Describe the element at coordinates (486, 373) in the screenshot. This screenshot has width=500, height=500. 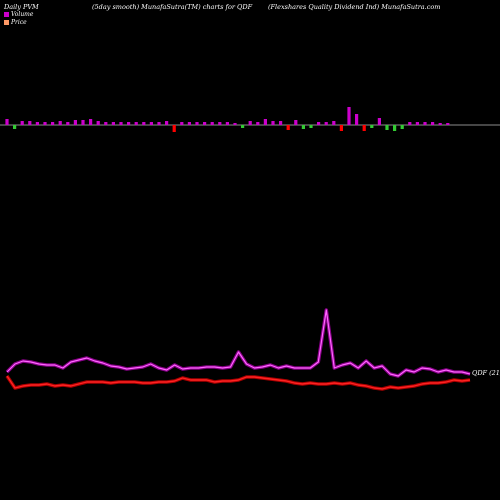
I see `price-label: QDF (21)` at that location.